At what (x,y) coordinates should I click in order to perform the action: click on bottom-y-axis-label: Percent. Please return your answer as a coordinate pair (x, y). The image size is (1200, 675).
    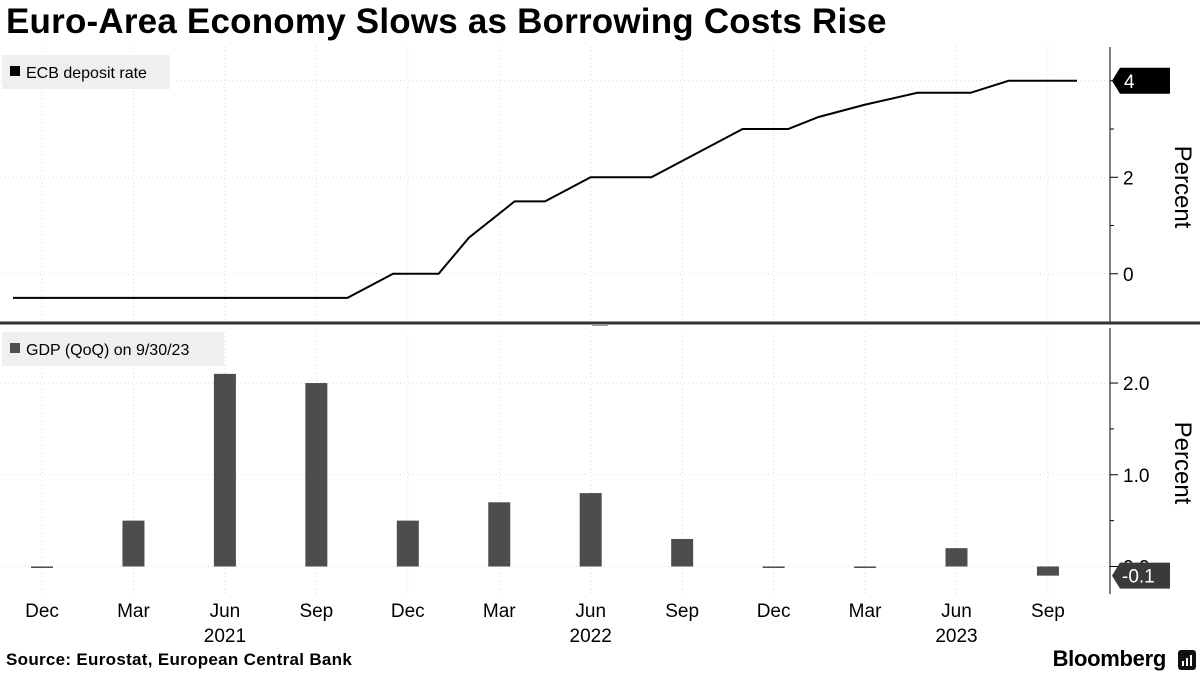
    Looking at the image, I should click on (1182, 463).